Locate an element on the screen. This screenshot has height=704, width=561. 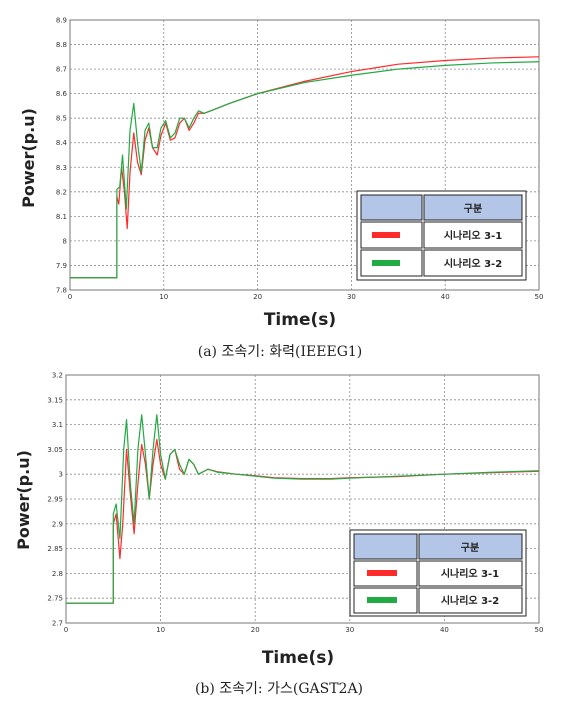
legend-b-row2-left is located at coordinates (385, 600).